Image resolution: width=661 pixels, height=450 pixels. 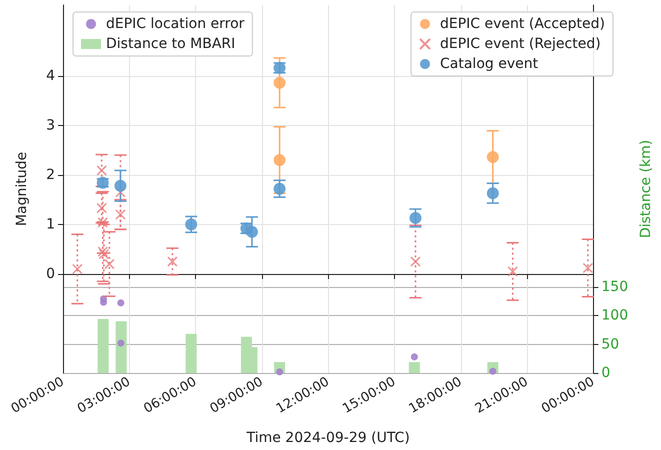 I want to click on y2-tick-label: 100, so click(x=614, y=316).